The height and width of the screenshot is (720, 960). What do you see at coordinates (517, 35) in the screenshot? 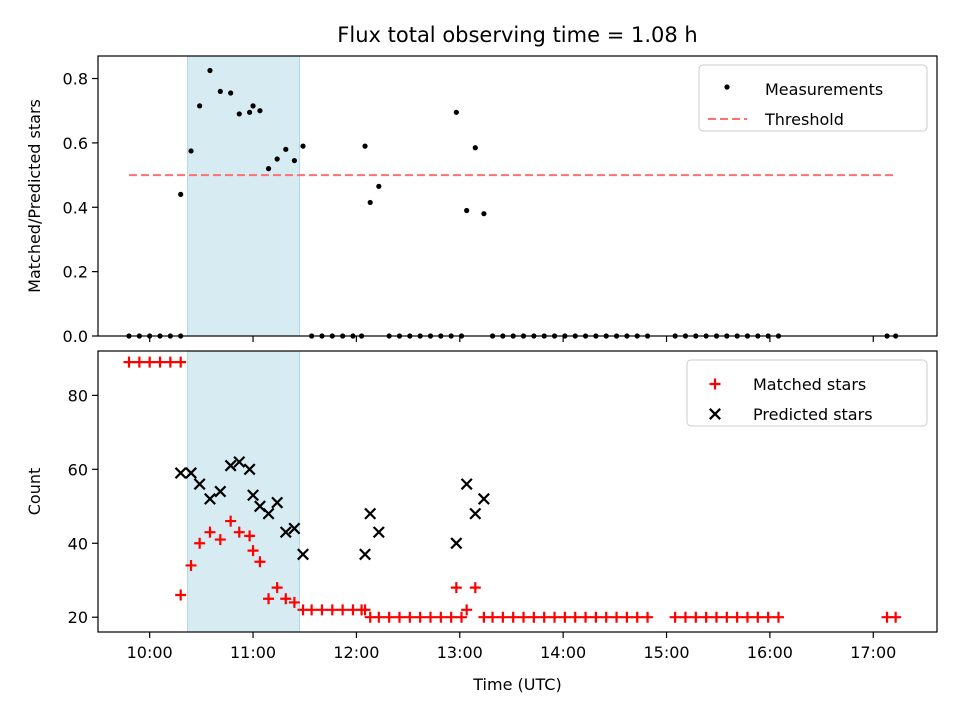
I see `chart-title: Flux total observing time = 1.08 h` at bounding box center [517, 35].